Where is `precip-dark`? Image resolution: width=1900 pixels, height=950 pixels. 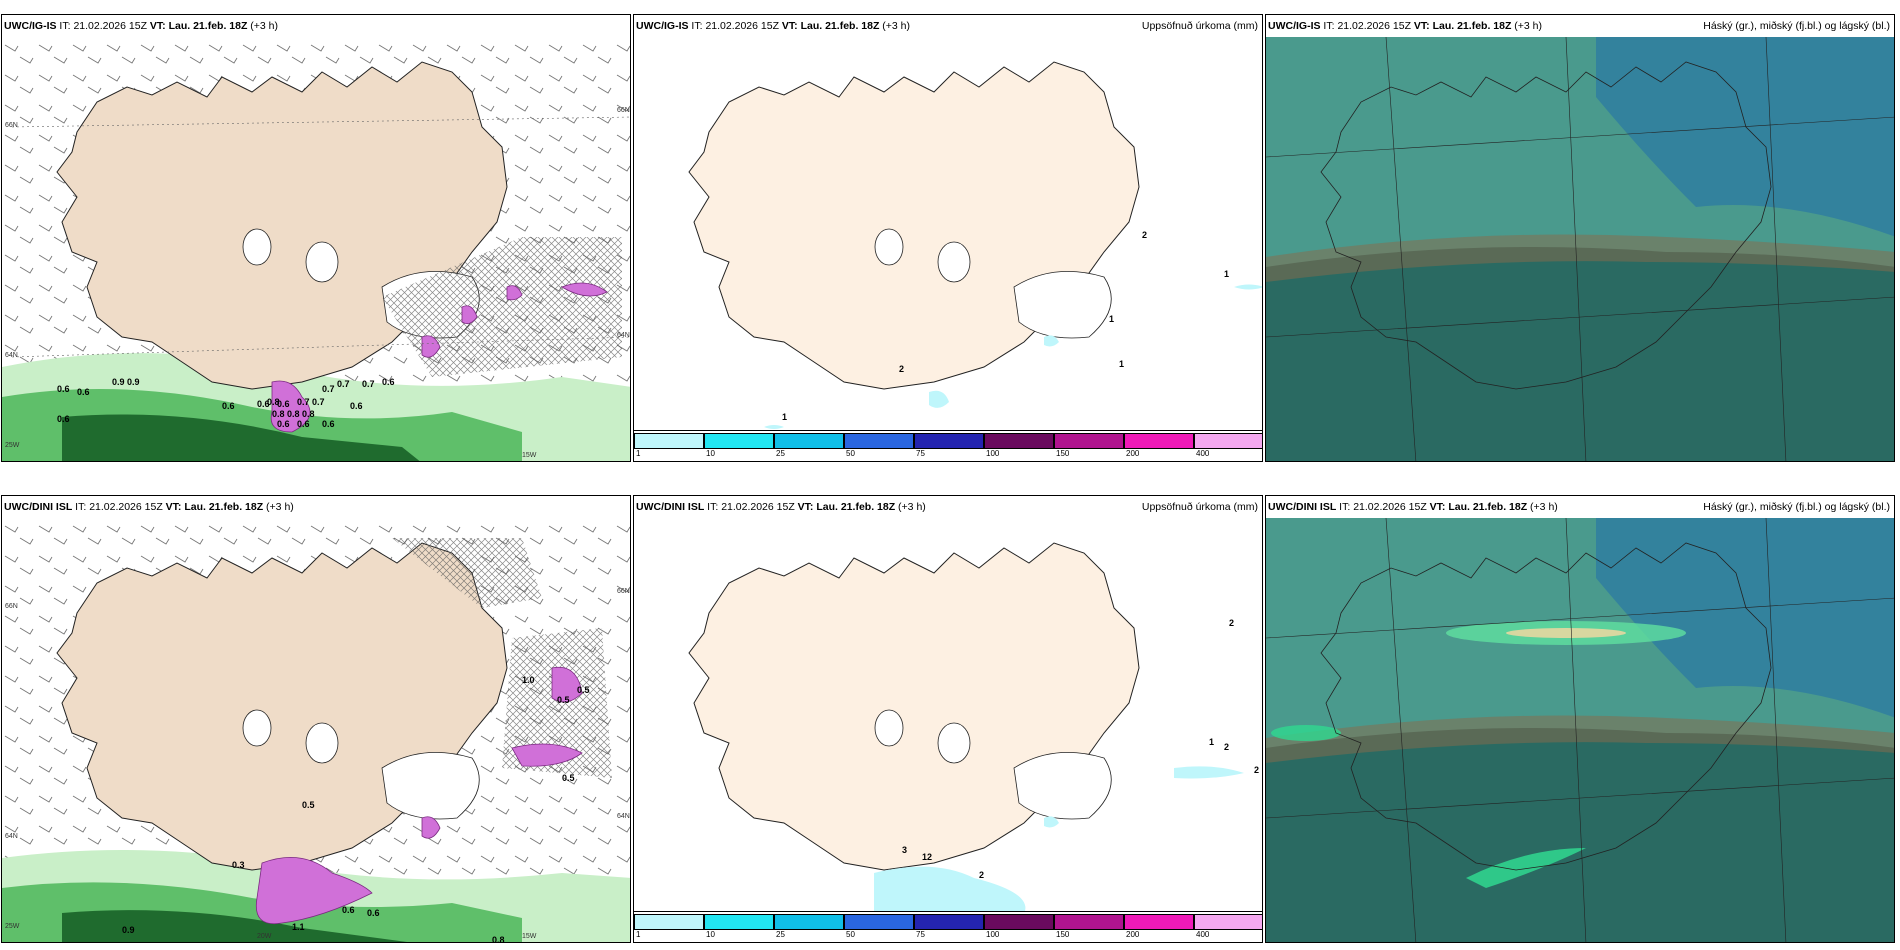
precip-dark is located at coordinates (234, 926).